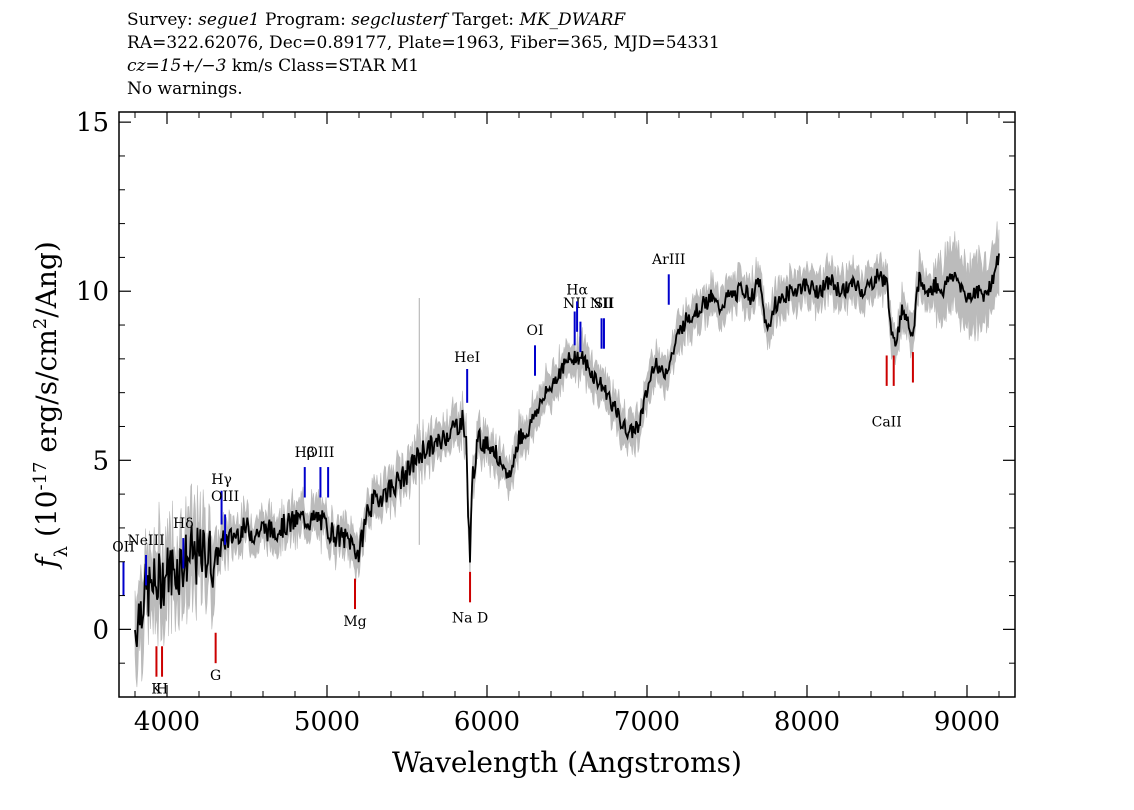  What do you see at coordinates (327, 722) in the screenshot?
I see `x-tick-label: 5000` at bounding box center [327, 722].